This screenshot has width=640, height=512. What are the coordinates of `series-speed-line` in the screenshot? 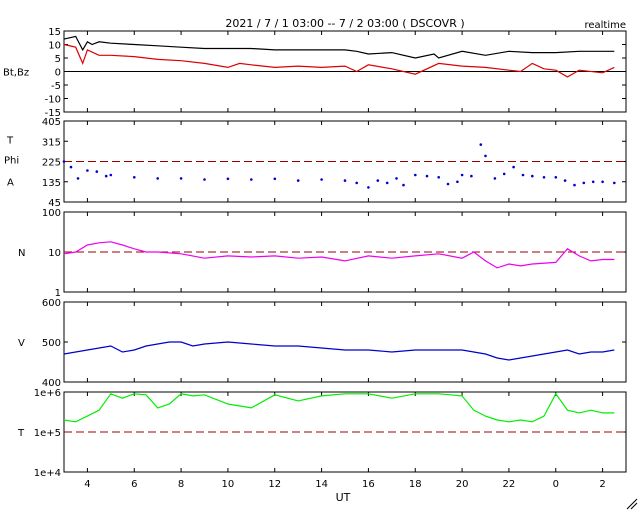 It's located at (339, 351).